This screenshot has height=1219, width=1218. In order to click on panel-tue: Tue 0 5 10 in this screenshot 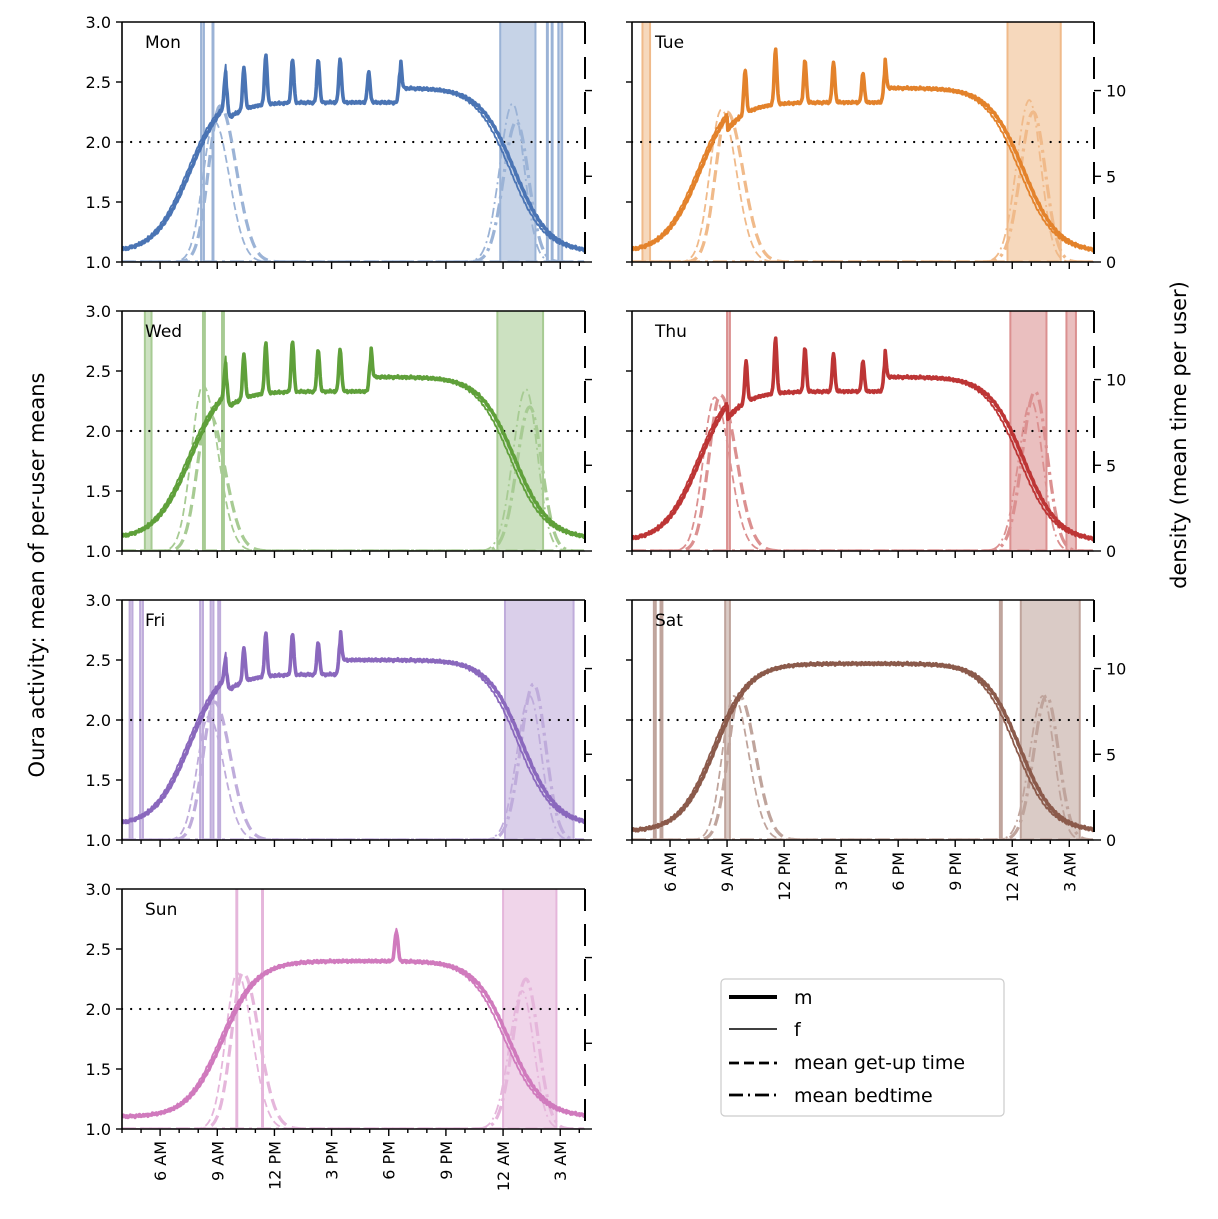, I will do `click(876, 146)`.